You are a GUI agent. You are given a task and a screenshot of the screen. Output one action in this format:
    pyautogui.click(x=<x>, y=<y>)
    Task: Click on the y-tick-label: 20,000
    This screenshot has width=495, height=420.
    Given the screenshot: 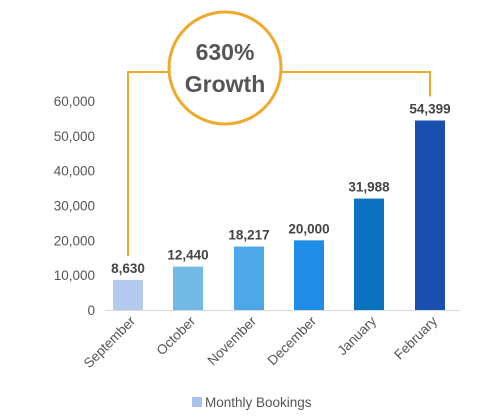 What is the action you would take?
    pyautogui.click(x=74, y=240)
    